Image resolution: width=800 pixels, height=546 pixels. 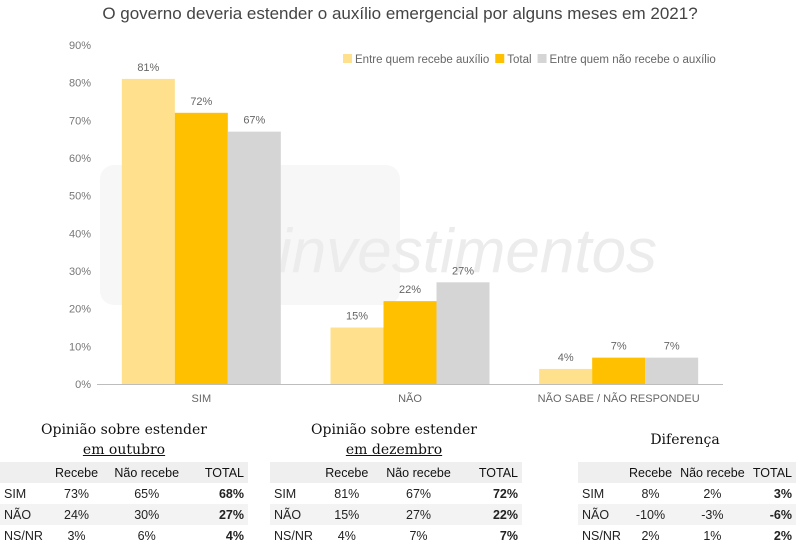 What do you see at coordinates (650, 493) in the screenshot?
I see `table-cell: 8%` at bounding box center [650, 493].